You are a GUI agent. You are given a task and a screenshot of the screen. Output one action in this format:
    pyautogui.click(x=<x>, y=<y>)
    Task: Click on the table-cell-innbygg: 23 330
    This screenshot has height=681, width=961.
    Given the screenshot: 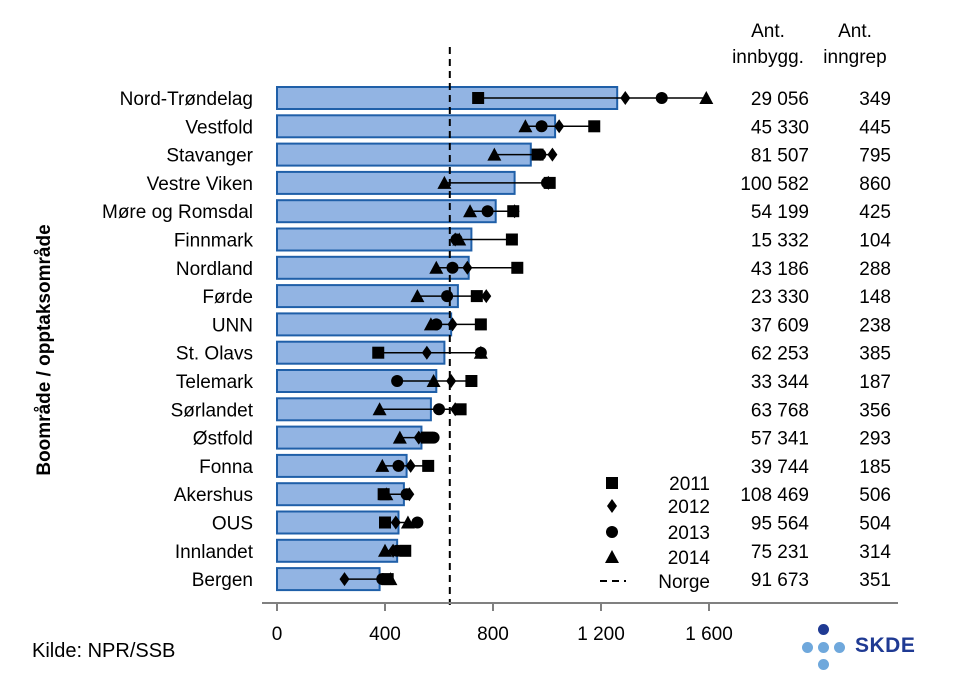 What is the action you would take?
    pyautogui.click(x=780, y=297)
    